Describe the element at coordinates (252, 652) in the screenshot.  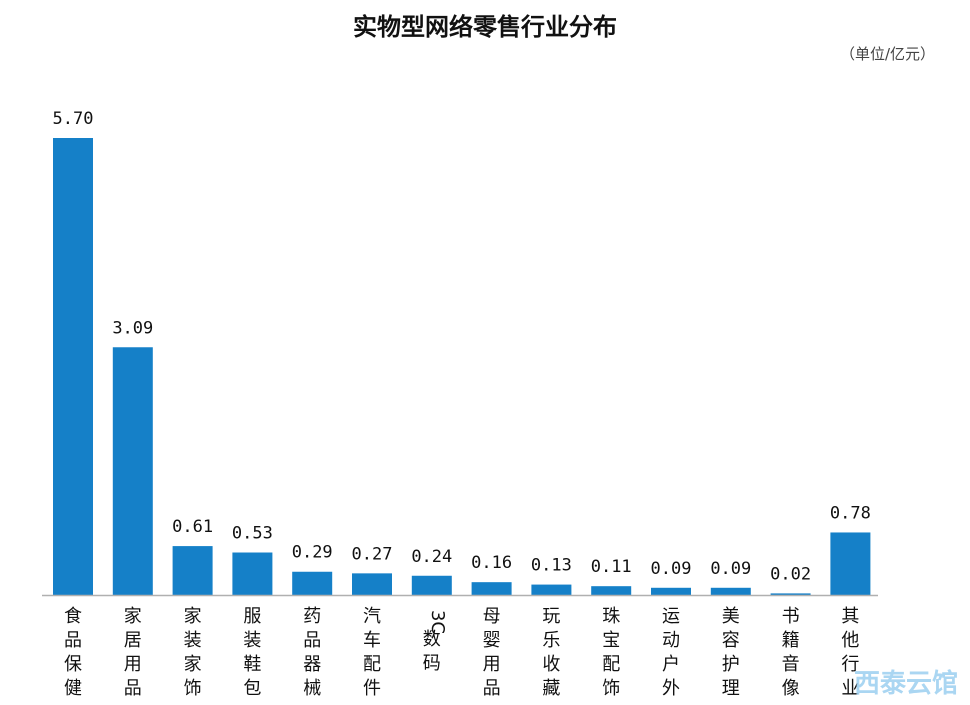
I see `category-label-3: 服装鞋包` at that location.